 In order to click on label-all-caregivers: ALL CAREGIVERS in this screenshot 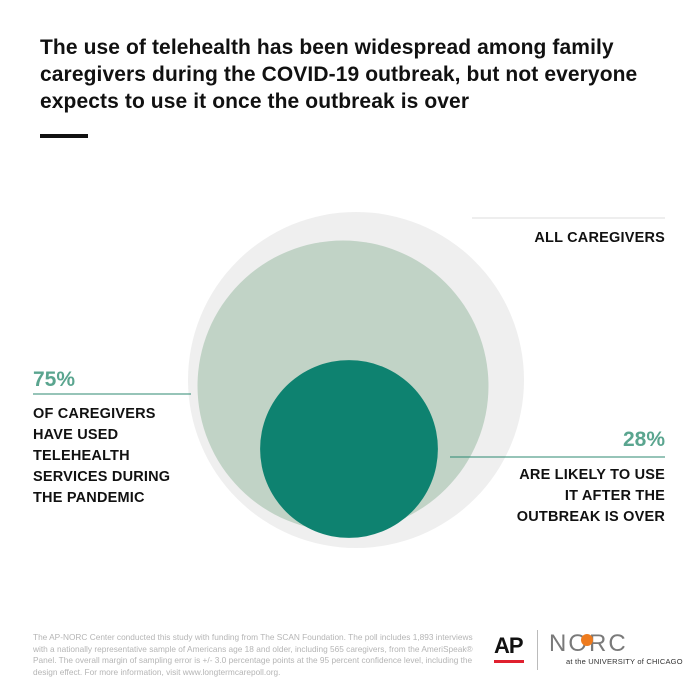, I will do `click(599, 238)`.